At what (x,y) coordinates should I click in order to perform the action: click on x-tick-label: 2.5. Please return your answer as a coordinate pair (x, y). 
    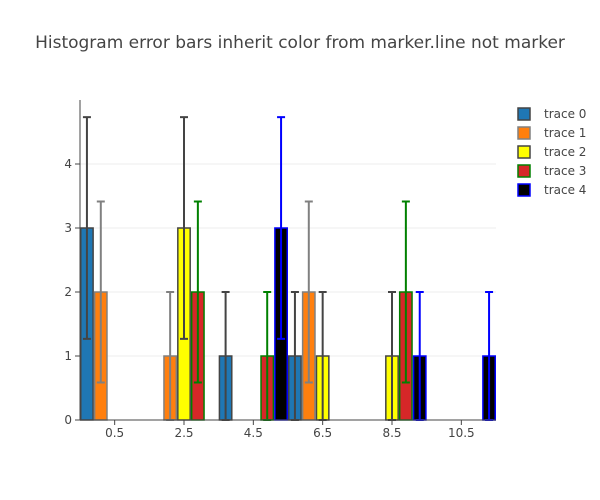
    Looking at the image, I should click on (183, 433).